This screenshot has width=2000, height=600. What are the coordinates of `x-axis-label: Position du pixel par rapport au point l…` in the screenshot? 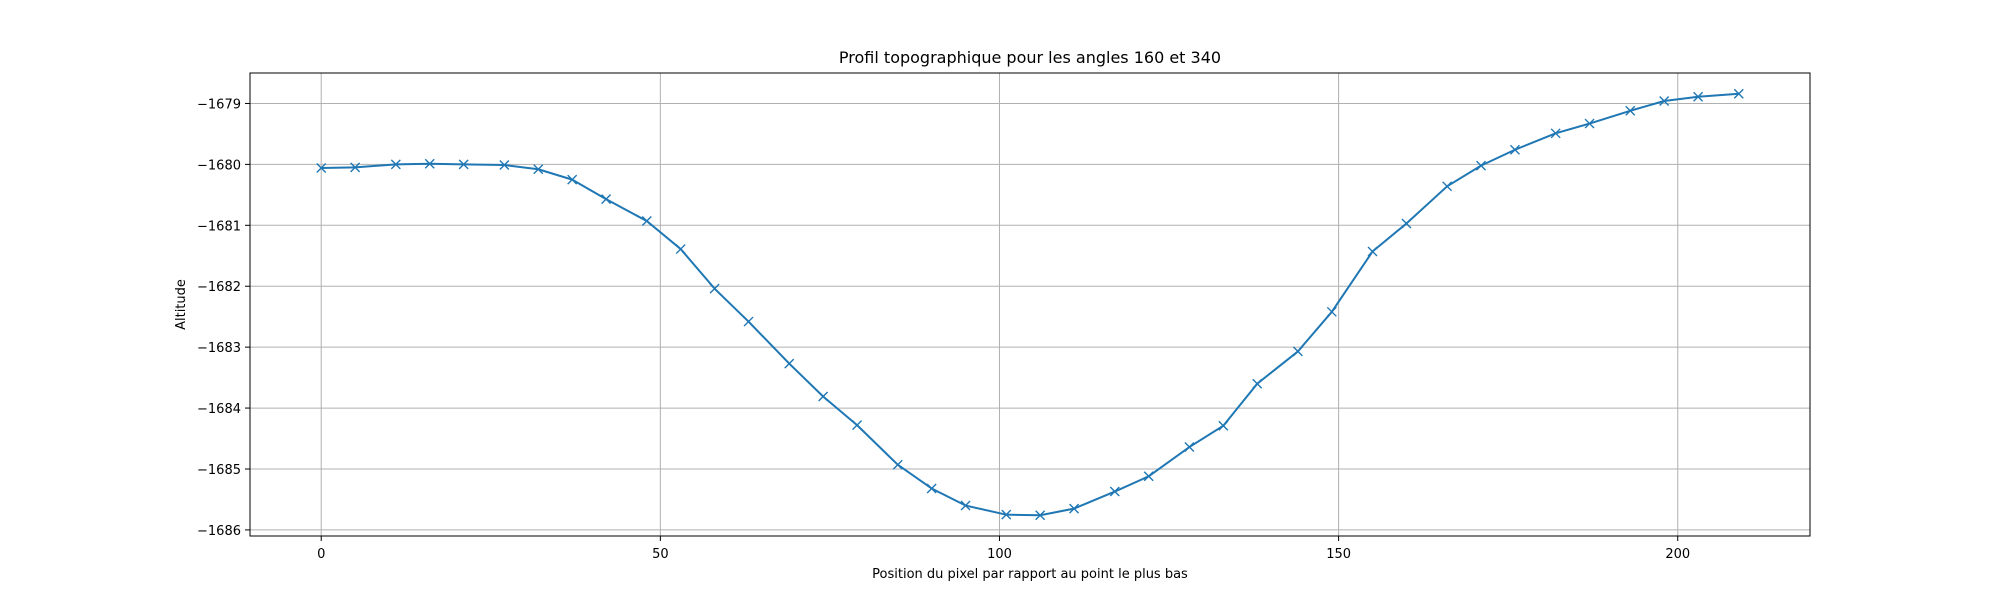 It's located at (1030, 574).